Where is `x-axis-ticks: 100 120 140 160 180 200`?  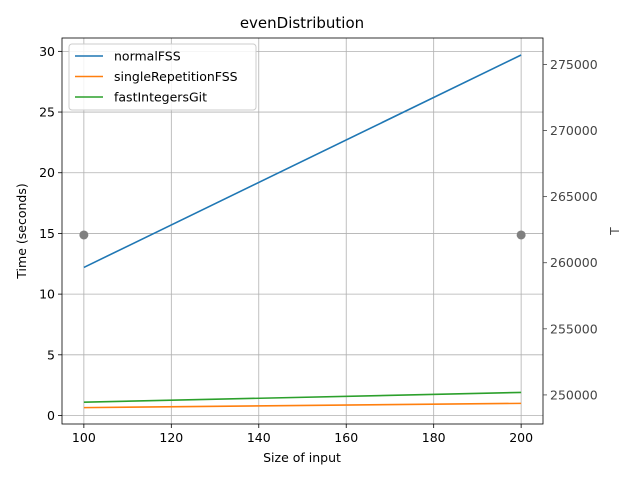 x-axis-ticks: 100 120 140 160 180 200 is located at coordinates (302, 434).